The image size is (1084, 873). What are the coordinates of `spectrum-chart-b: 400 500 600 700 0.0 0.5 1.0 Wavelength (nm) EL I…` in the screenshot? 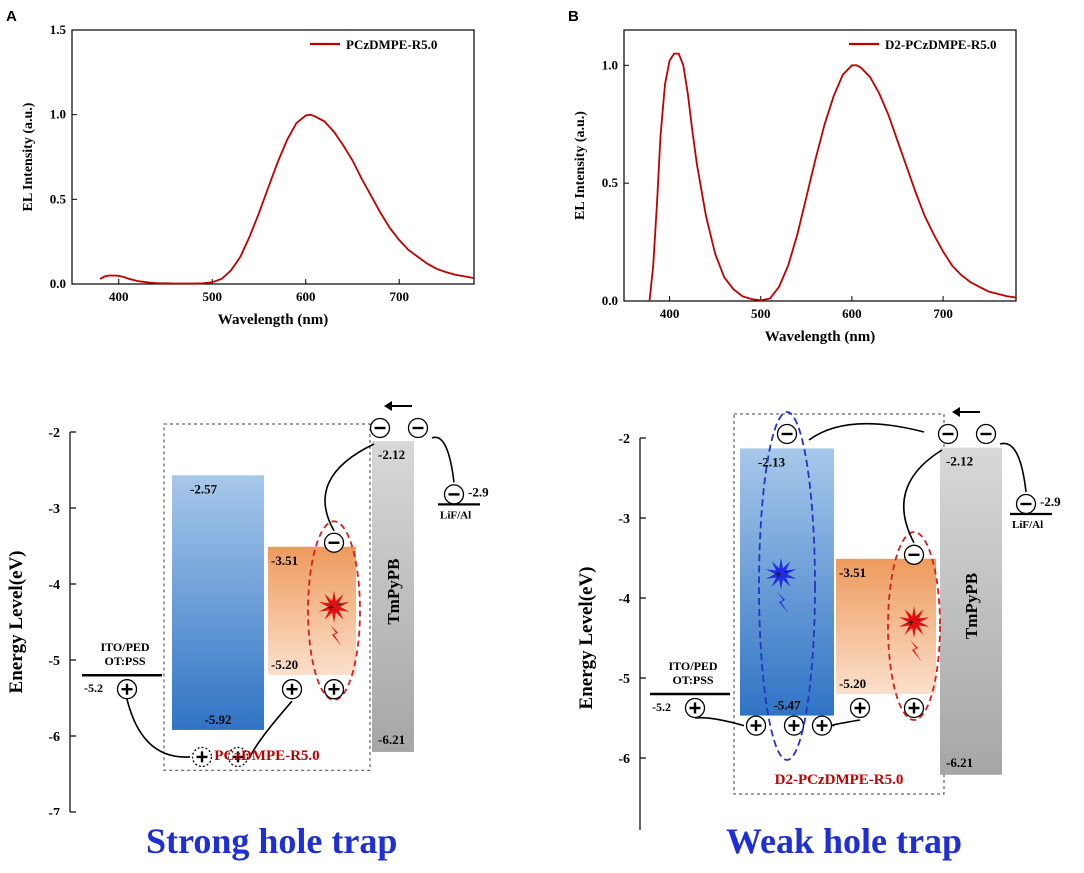 It's located at (795, 187).